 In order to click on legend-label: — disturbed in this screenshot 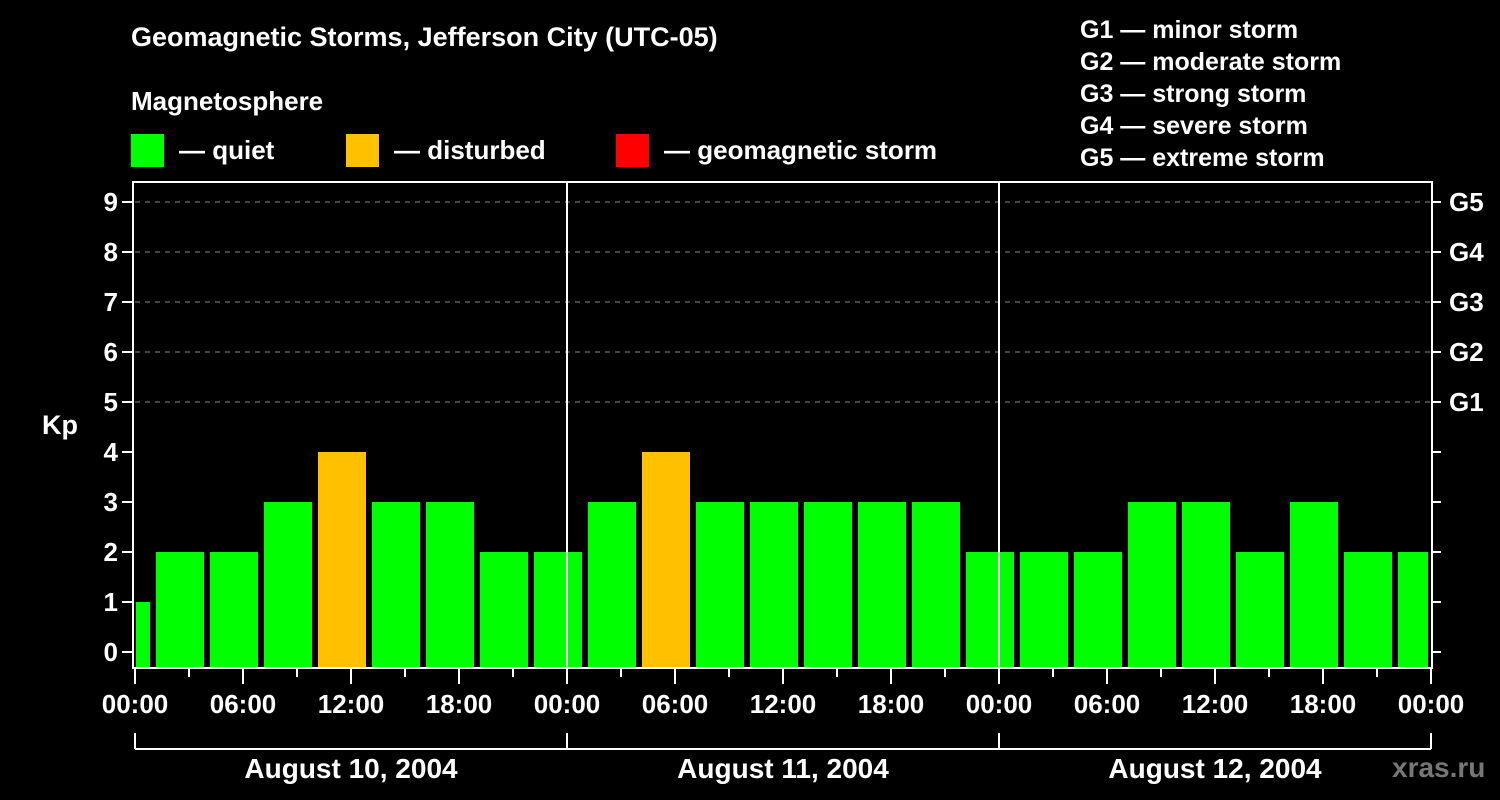, I will do `click(470, 149)`.